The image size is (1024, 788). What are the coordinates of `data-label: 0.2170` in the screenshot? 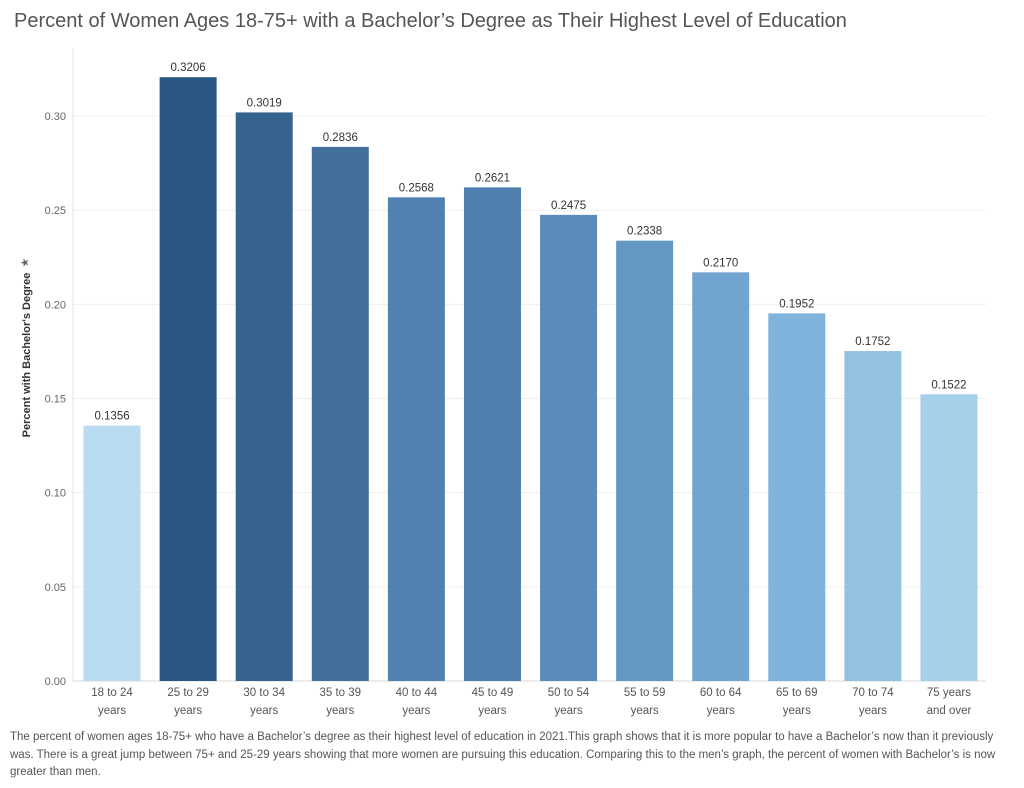 It's located at (720, 263).